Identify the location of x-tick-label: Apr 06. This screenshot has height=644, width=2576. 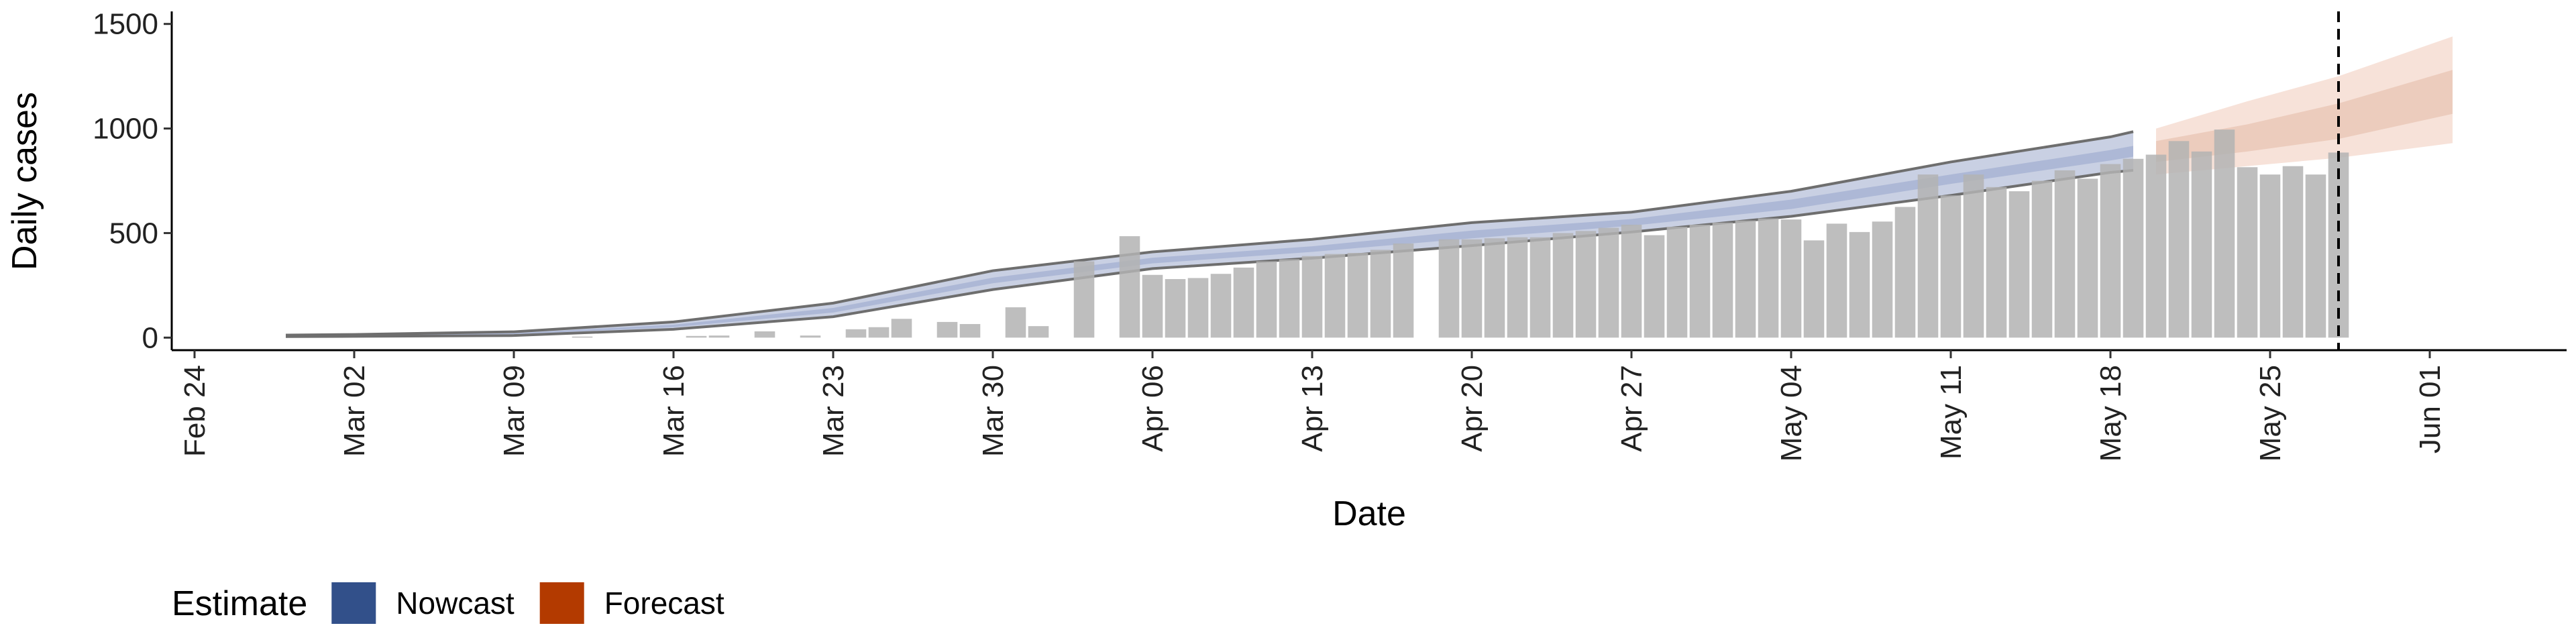
(1152, 408).